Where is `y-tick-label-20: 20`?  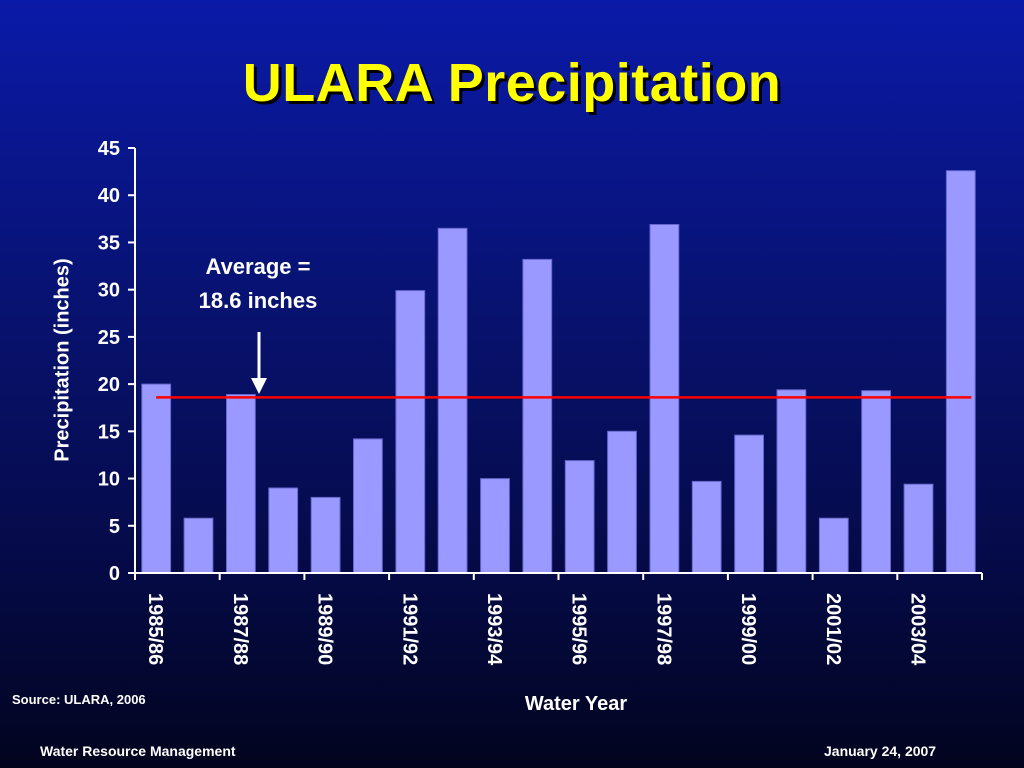 y-tick-label-20: 20 is located at coordinates (109, 385).